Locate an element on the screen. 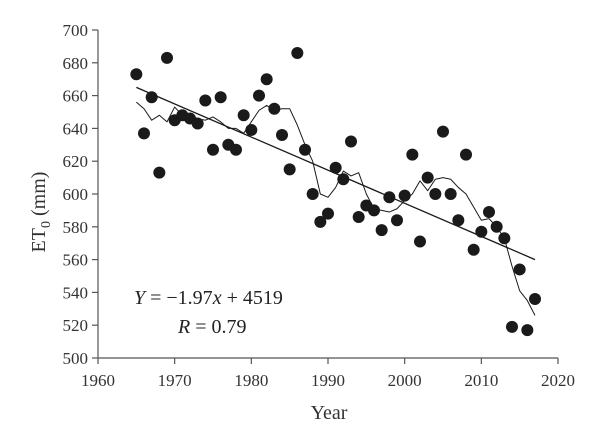  y-tick-label: 540 is located at coordinates (76, 292).